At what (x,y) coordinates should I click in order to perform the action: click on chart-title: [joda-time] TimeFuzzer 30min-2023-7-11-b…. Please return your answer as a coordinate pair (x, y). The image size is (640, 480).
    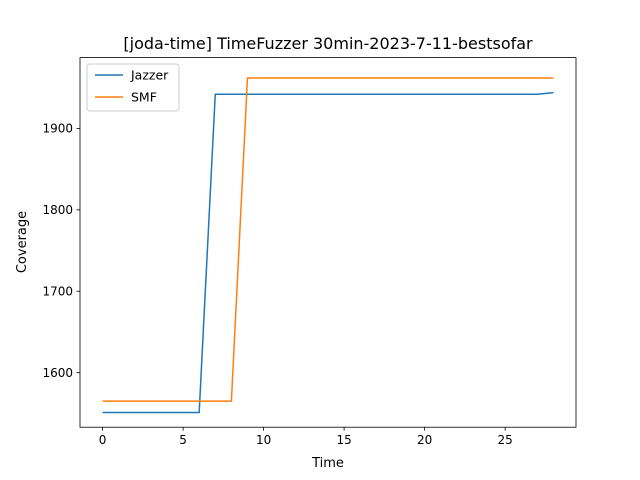
    Looking at the image, I should click on (328, 43).